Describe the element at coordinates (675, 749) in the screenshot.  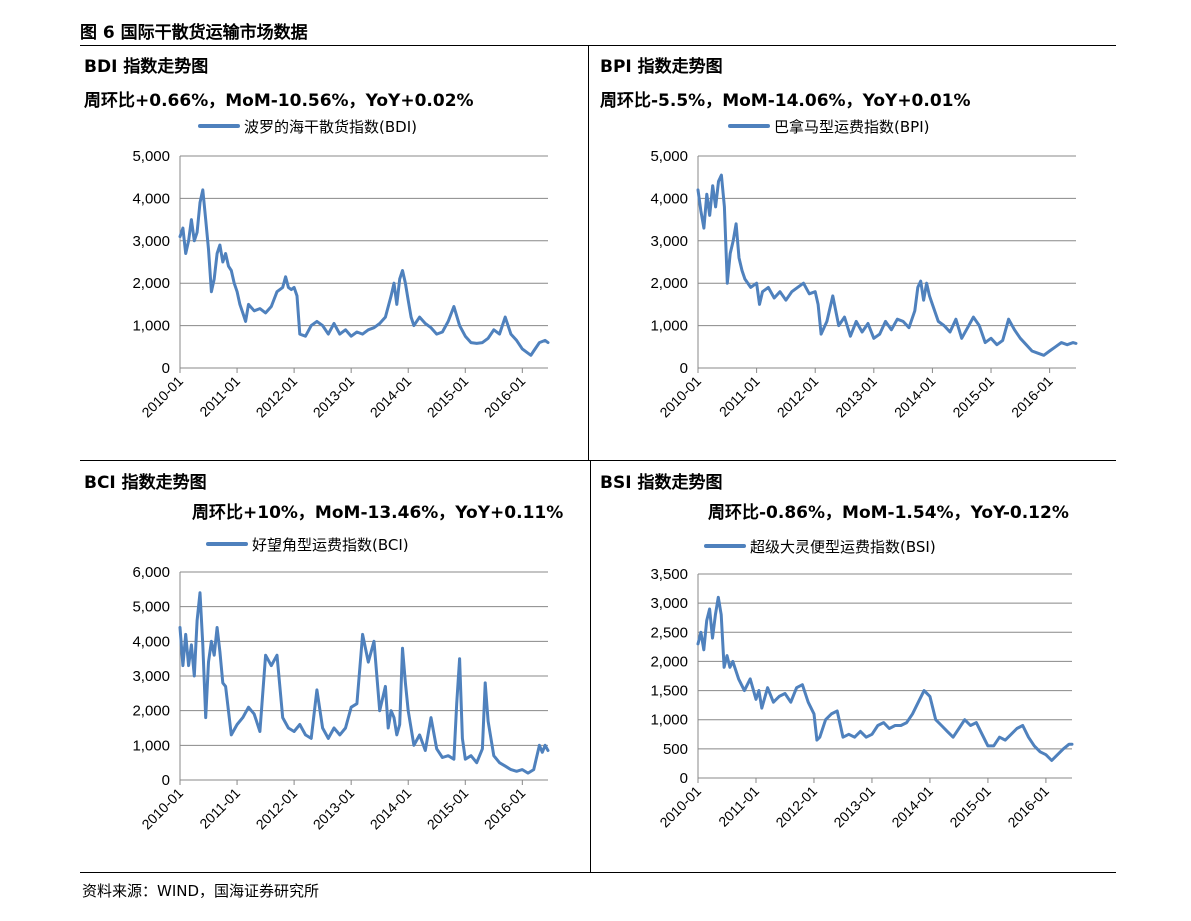
I see `y-tick-label: 500` at that location.